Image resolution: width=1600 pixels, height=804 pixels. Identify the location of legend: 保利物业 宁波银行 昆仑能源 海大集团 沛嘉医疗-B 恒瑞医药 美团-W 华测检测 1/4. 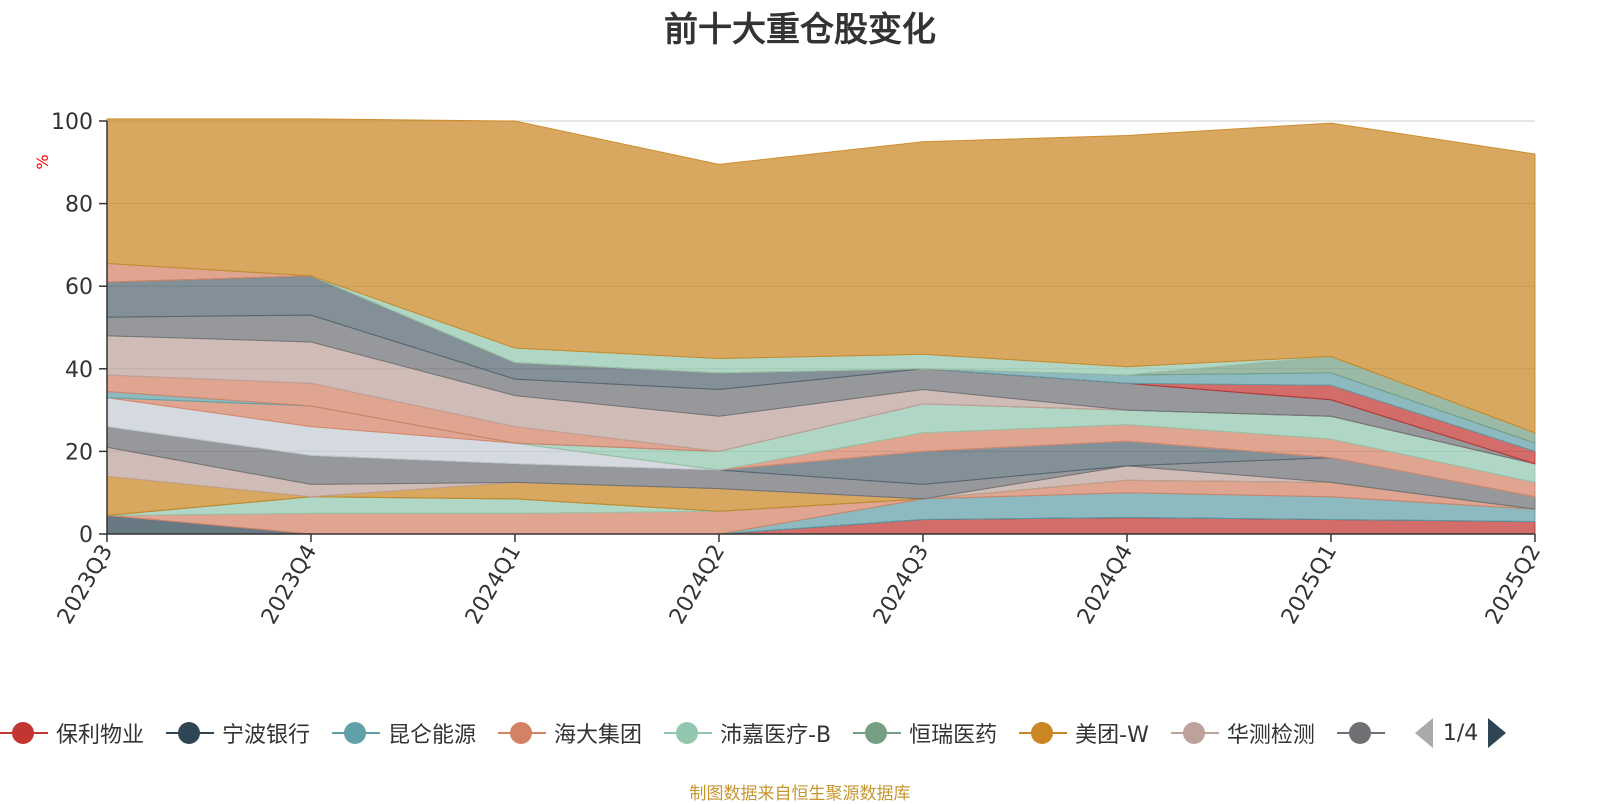
(800, 733).